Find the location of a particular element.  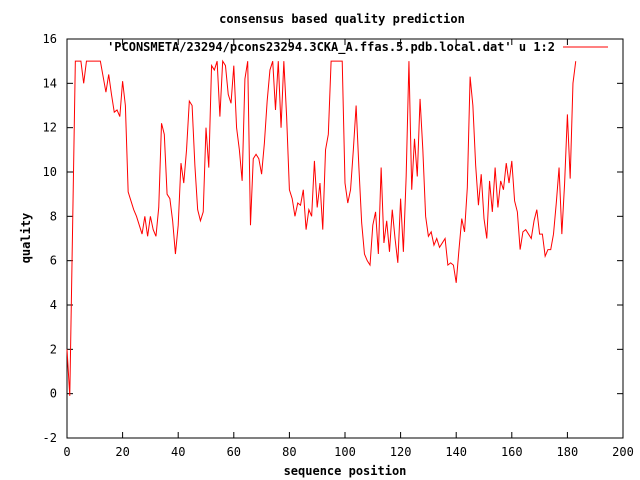

y-tick-label: 2 is located at coordinates (53, 349).